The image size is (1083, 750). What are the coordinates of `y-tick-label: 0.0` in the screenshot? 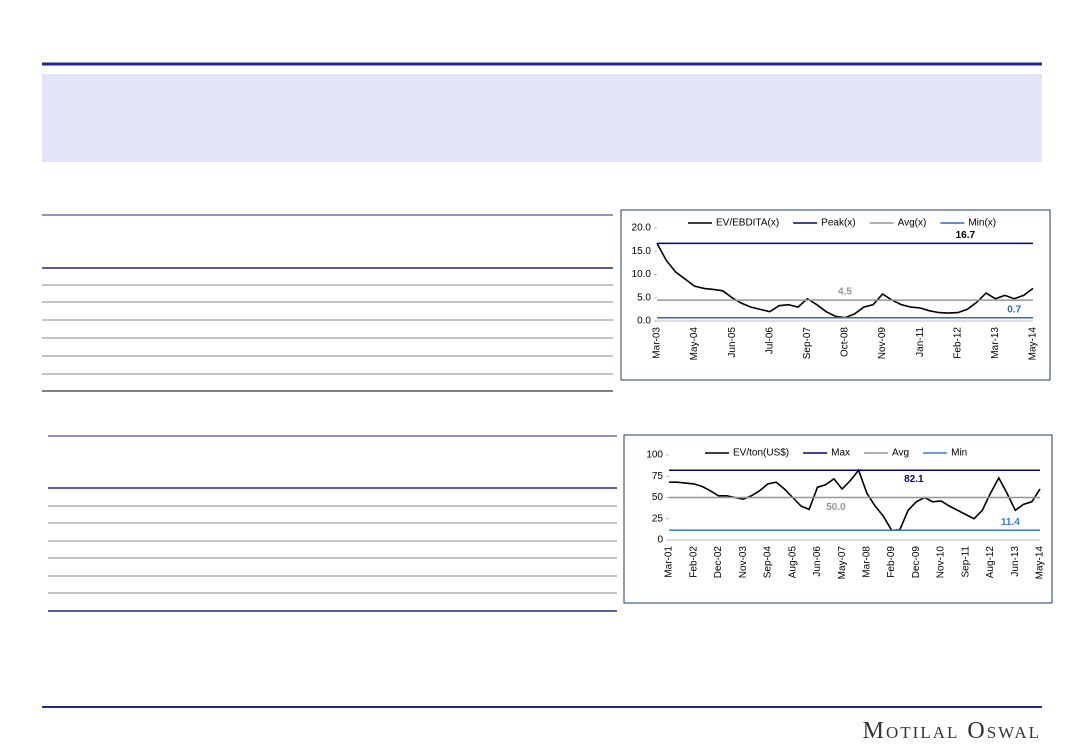 It's located at (644, 321).